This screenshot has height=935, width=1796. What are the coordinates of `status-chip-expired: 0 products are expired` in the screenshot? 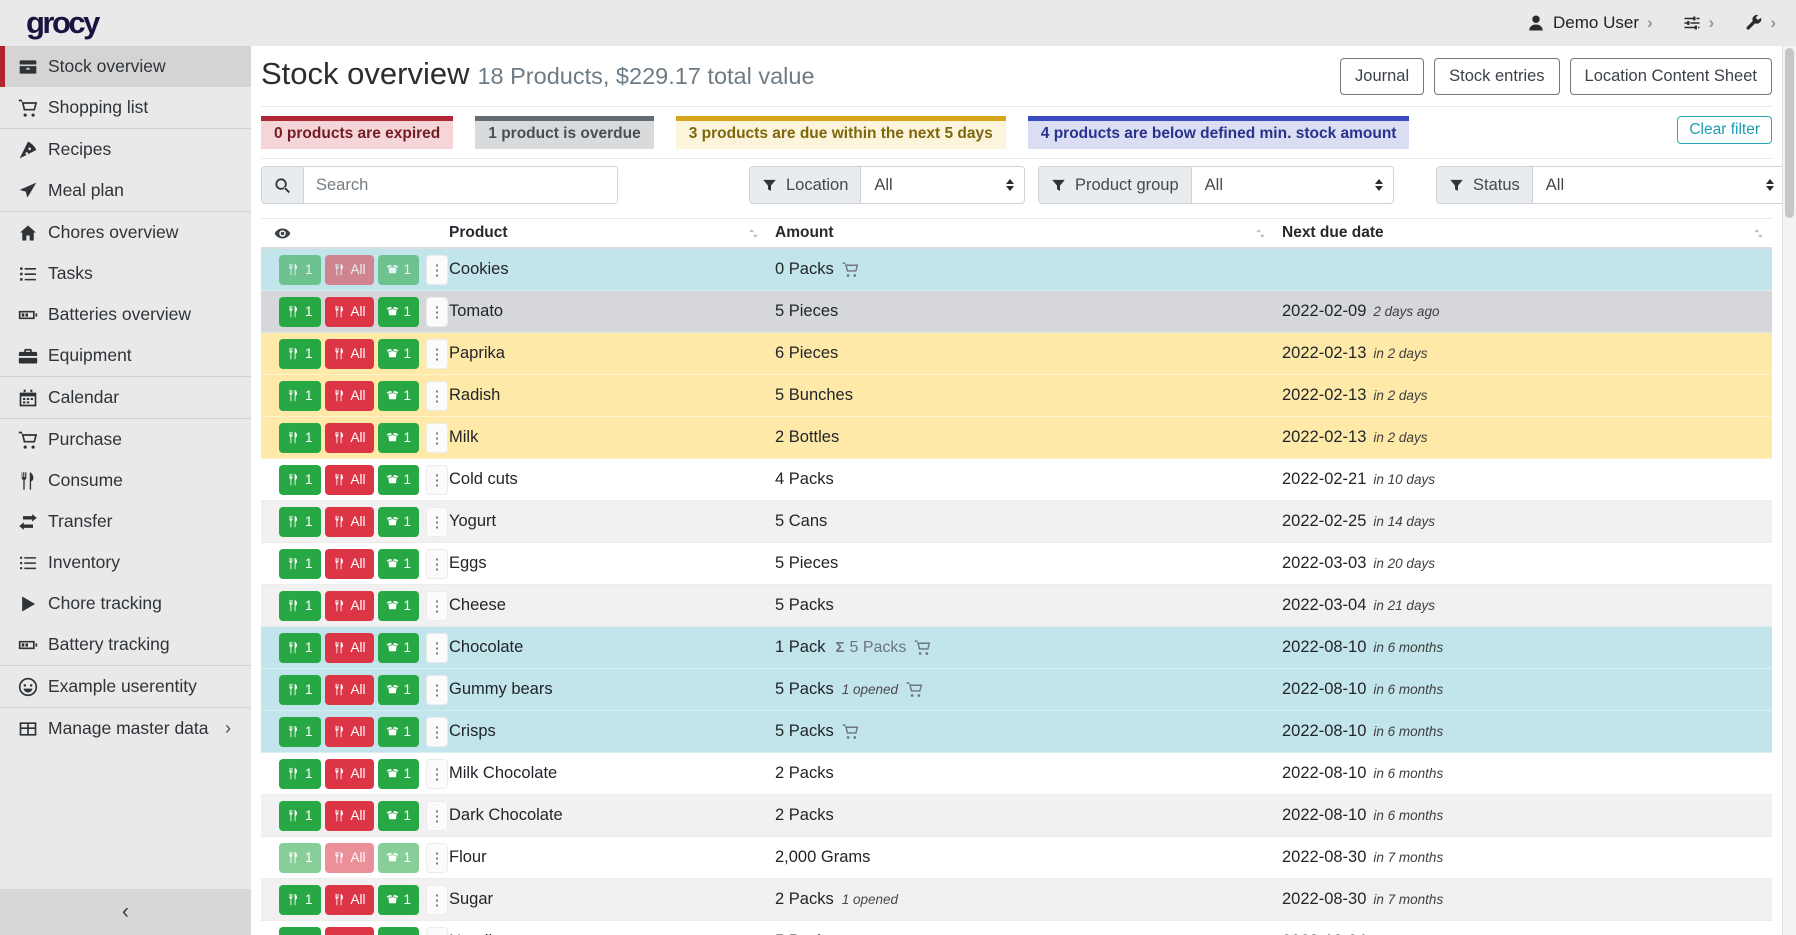 It's located at (357, 132).